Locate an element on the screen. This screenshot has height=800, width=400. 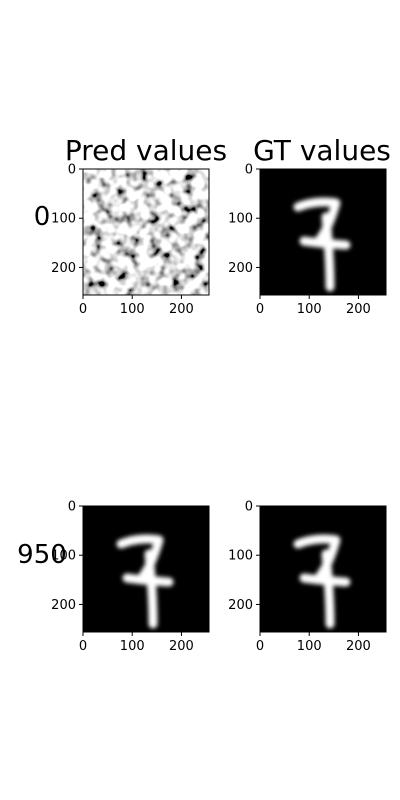
panel-gt-row0: 0 0 100 100 200 200 is located at coordinates (307, 240).